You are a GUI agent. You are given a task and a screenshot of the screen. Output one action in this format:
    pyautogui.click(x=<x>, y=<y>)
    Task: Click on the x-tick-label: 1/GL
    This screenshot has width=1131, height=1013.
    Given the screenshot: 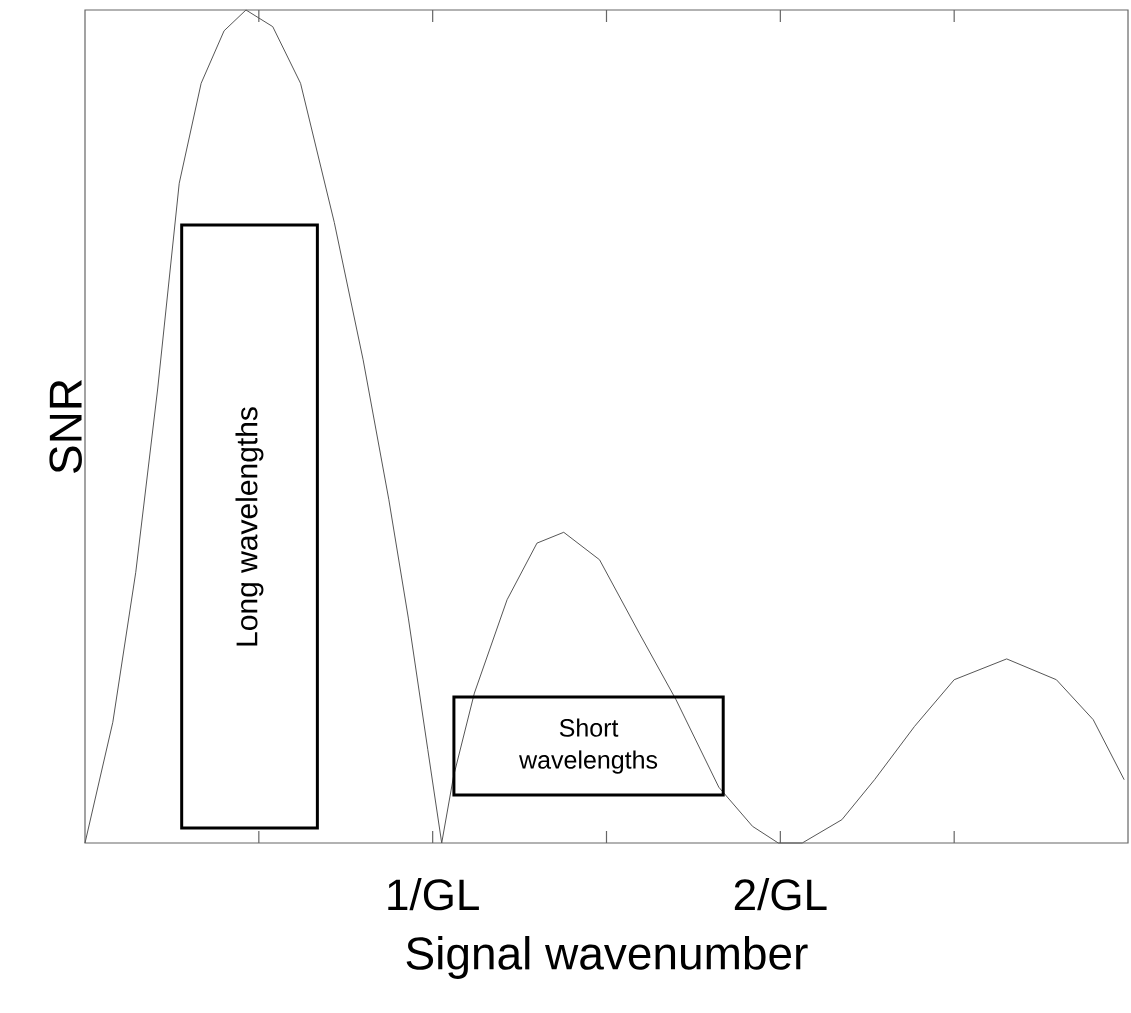 What is the action you would take?
    pyautogui.click(x=433, y=894)
    